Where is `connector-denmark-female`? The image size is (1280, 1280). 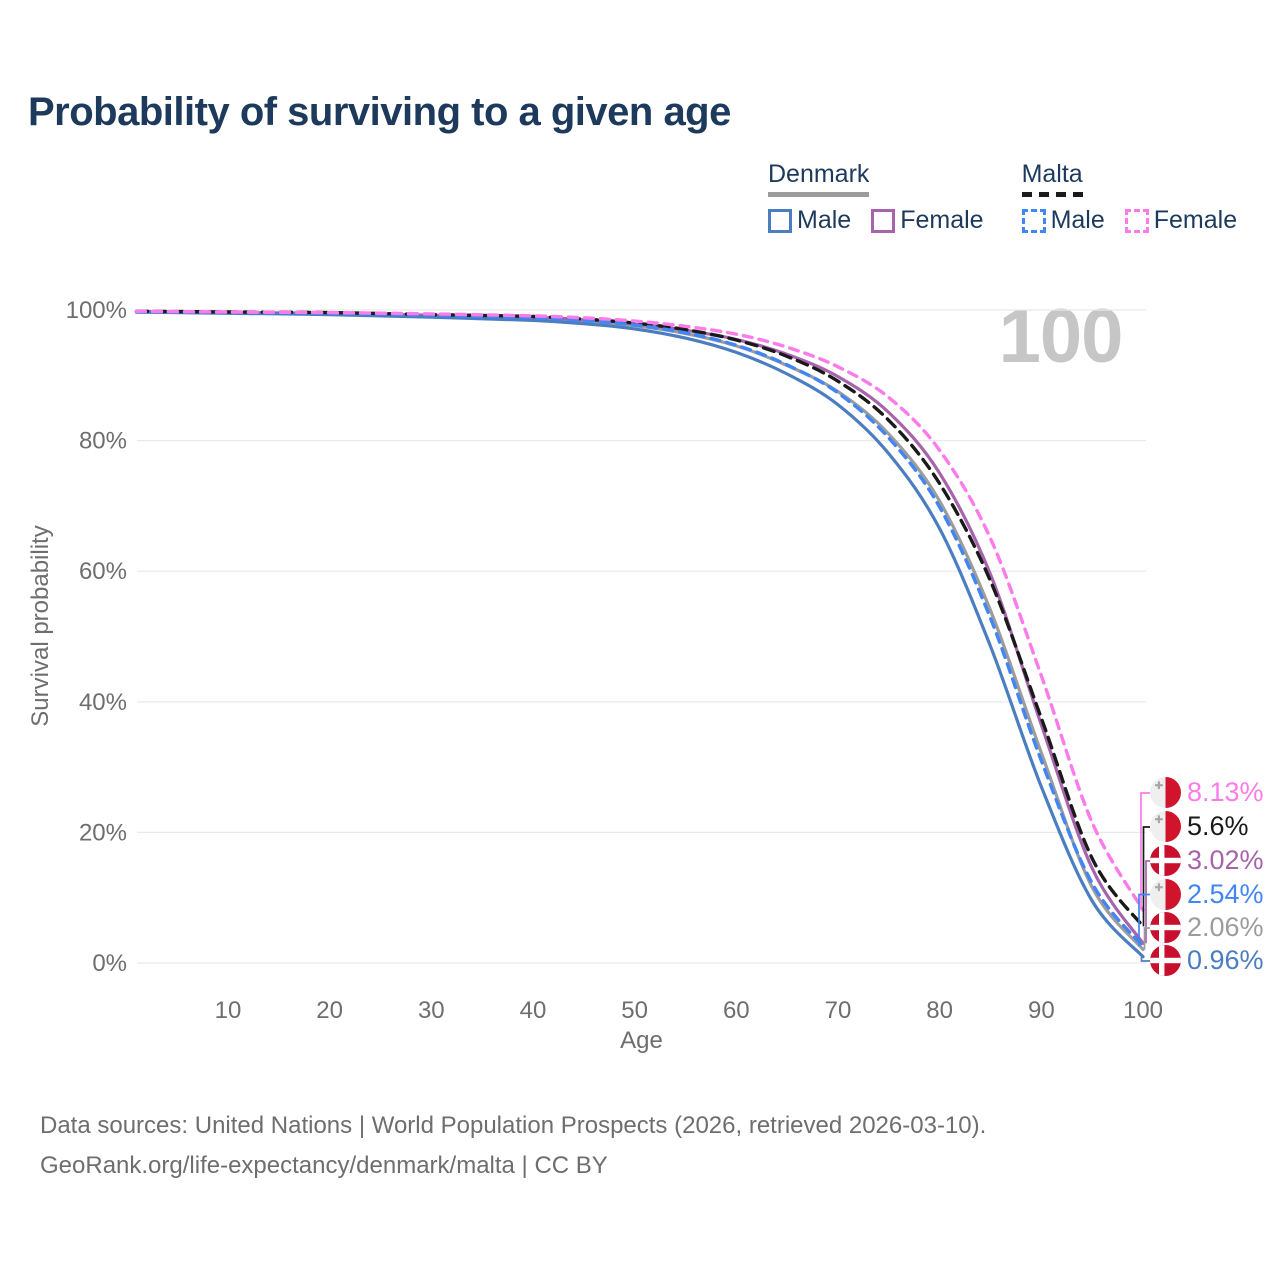
connector-denmark-female is located at coordinates (1147, 902).